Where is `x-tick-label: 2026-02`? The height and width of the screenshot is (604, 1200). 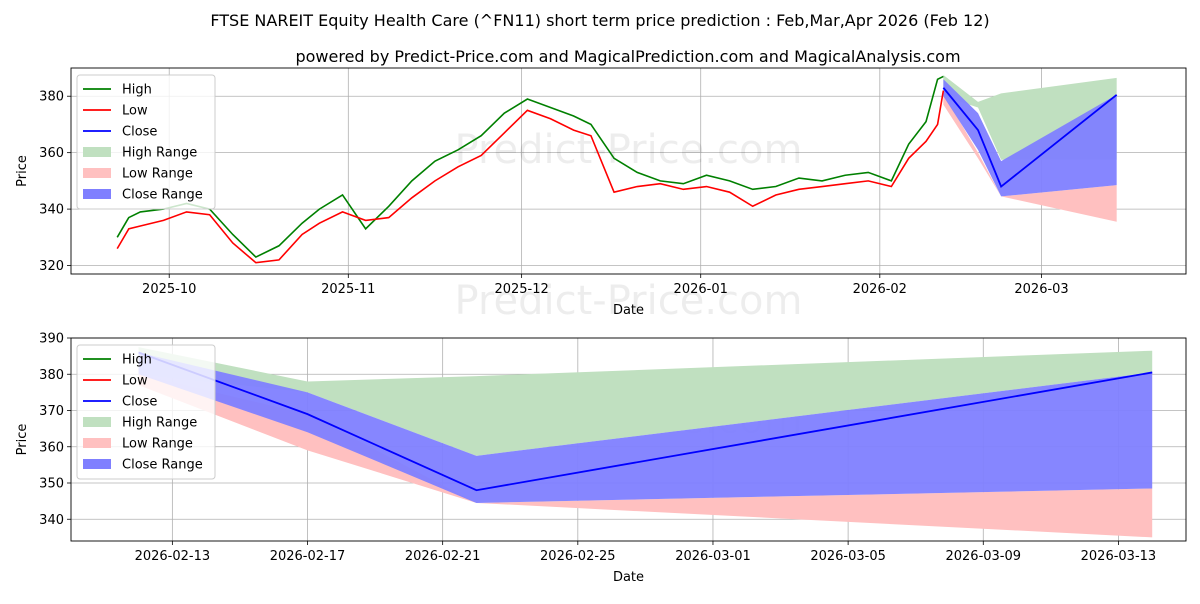 x-tick-label: 2026-02 is located at coordinates (880, 289).